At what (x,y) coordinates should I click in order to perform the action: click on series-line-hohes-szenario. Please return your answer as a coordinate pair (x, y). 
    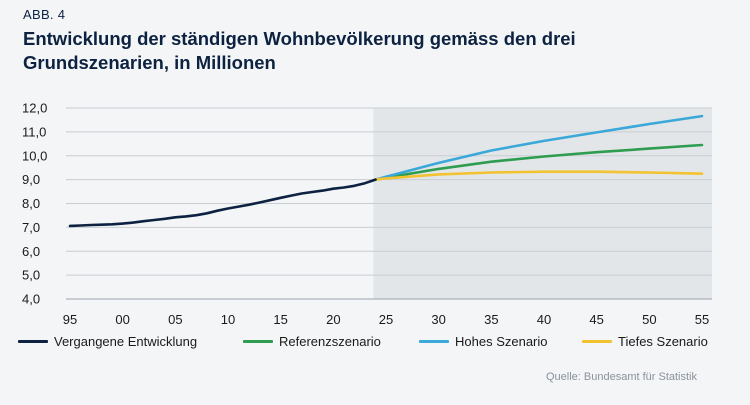
    Looking at the image, I should click on (539, 147).